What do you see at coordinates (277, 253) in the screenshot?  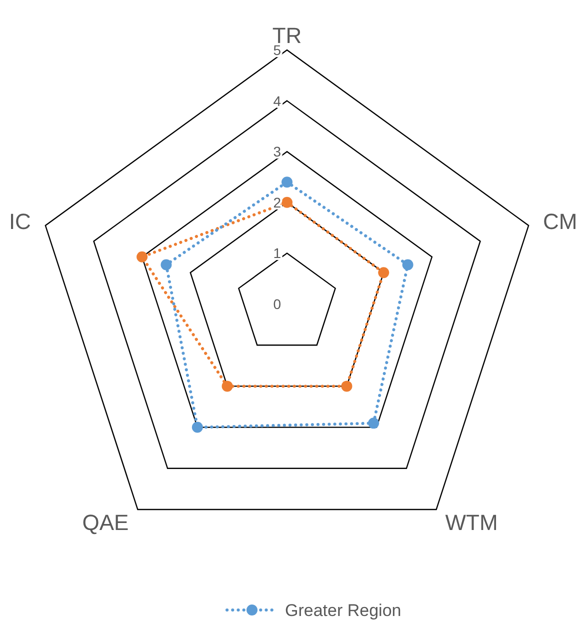 I see `y-tick-label: 1` at bounding box center [277, 253].